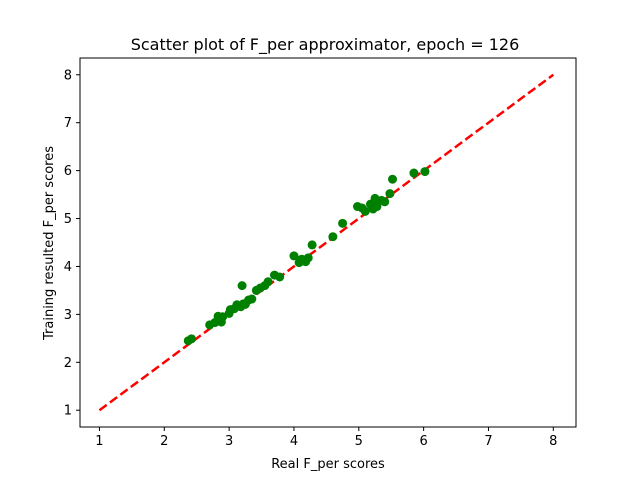 Image resolution: width=640 pixels, height=484 pixels. Describe the element at coordinates (294, 441) in the screenshot. I see `x-tick-label-4: 4` at that location.